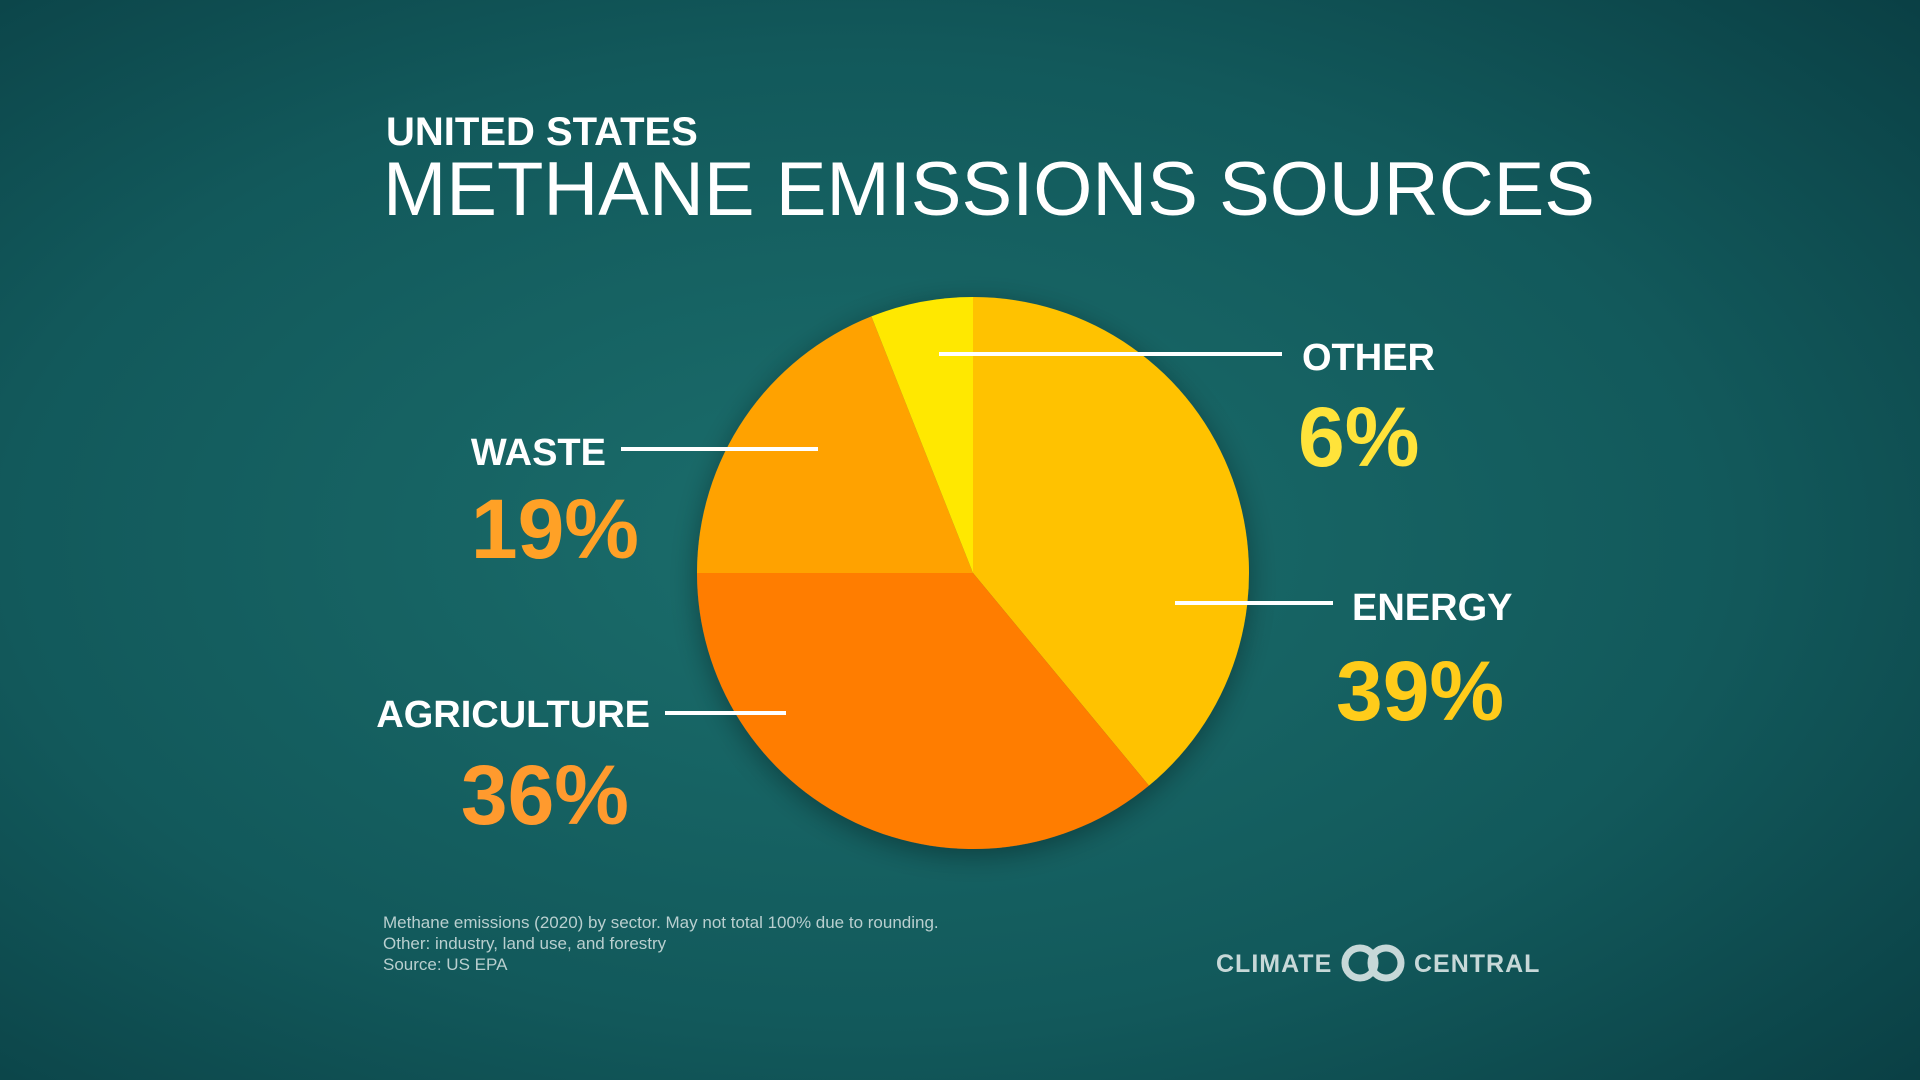 The height and width of the screenshot is (1080, 1920). What do you see at coordinates (445, 964) in the screenshot?
I see `note: Source: US EPA` at bounding box center [445, 964].